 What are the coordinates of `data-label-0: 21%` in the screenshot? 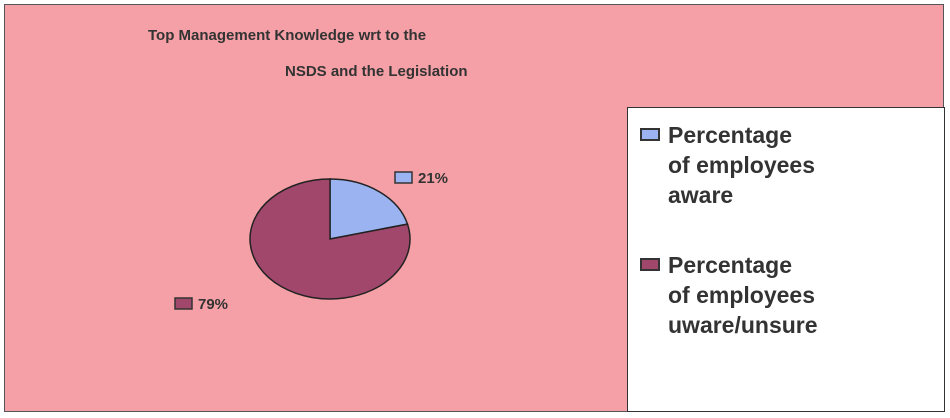 It's located at (433, 178).